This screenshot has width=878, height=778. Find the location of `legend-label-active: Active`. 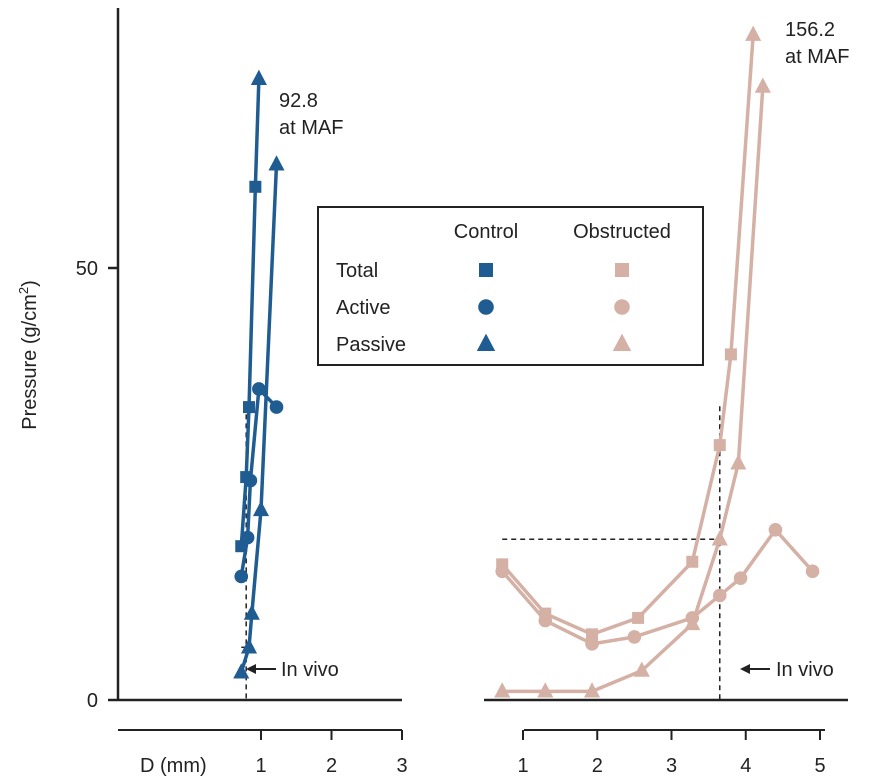

legend-label-active: Active is located at coordinates (363, 308).